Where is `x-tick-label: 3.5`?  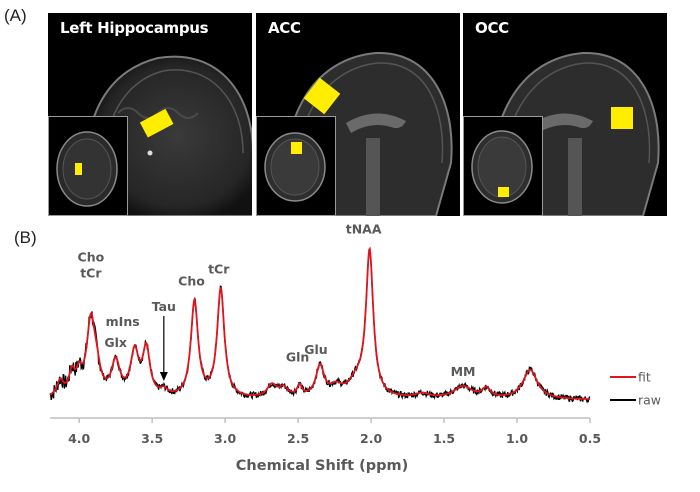
x-tick-label: 3.5 is located at coordinates (152, 438).